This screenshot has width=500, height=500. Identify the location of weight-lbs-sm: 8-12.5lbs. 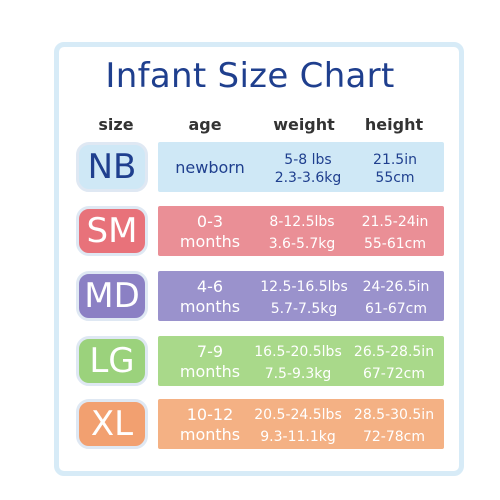
(302, 222).